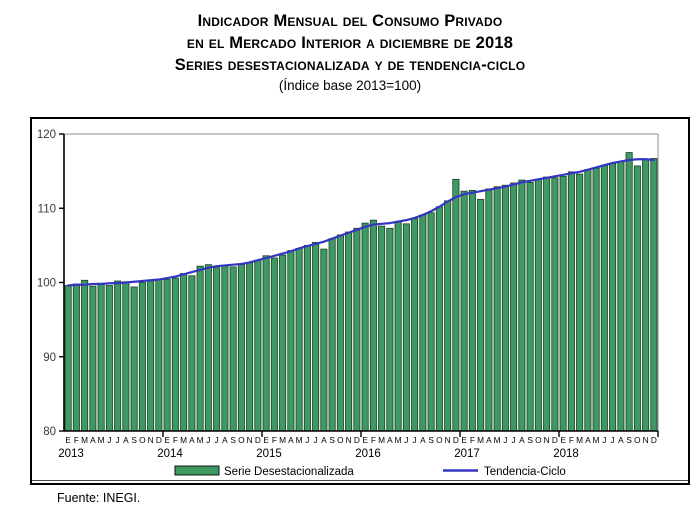  I want to click on y-tick-label: 100, so click(46, 284).